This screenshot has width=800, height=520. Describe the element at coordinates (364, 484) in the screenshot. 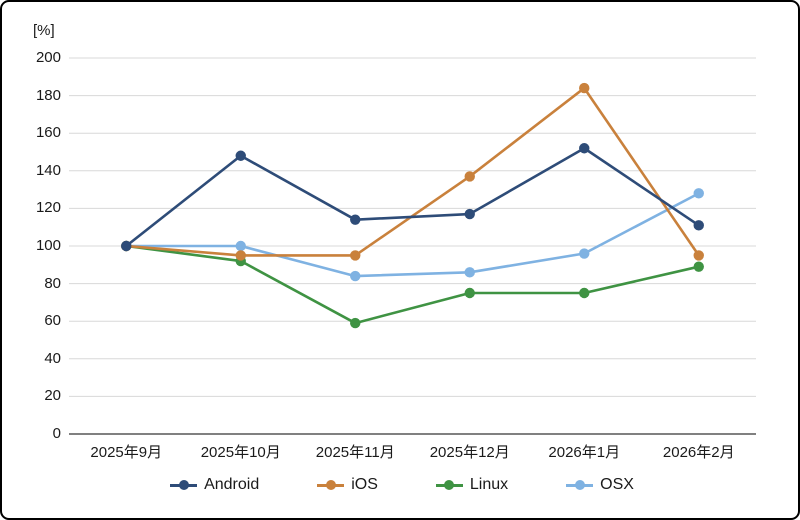

I see `legend-label: iOS` at that location.